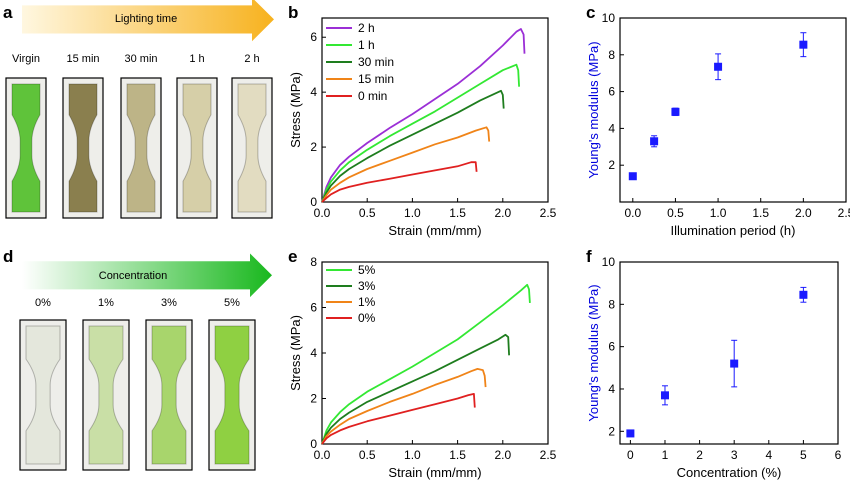 The image size is (850, 480). I want to click on sample-label: 2 h, so click(251, 59).